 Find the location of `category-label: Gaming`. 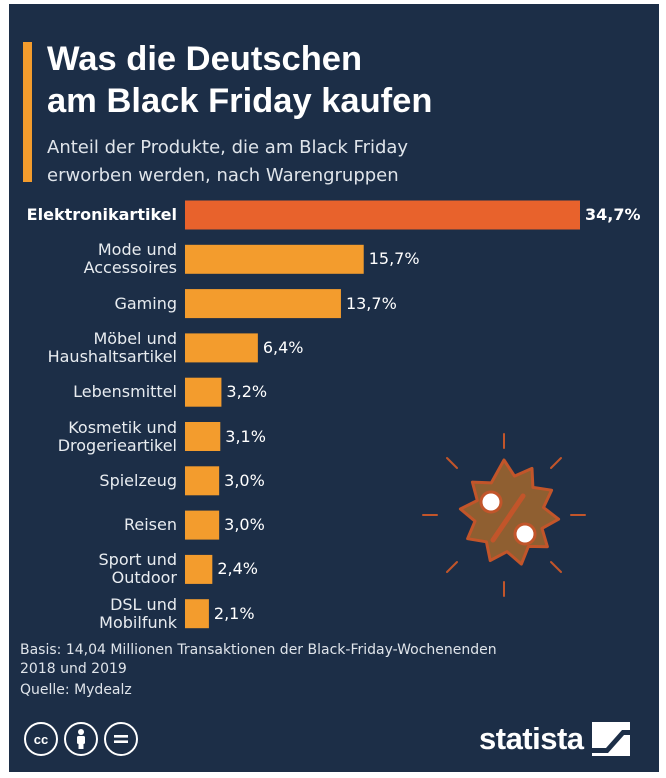

category-label: Gaming is located at coordinates (145, 303).